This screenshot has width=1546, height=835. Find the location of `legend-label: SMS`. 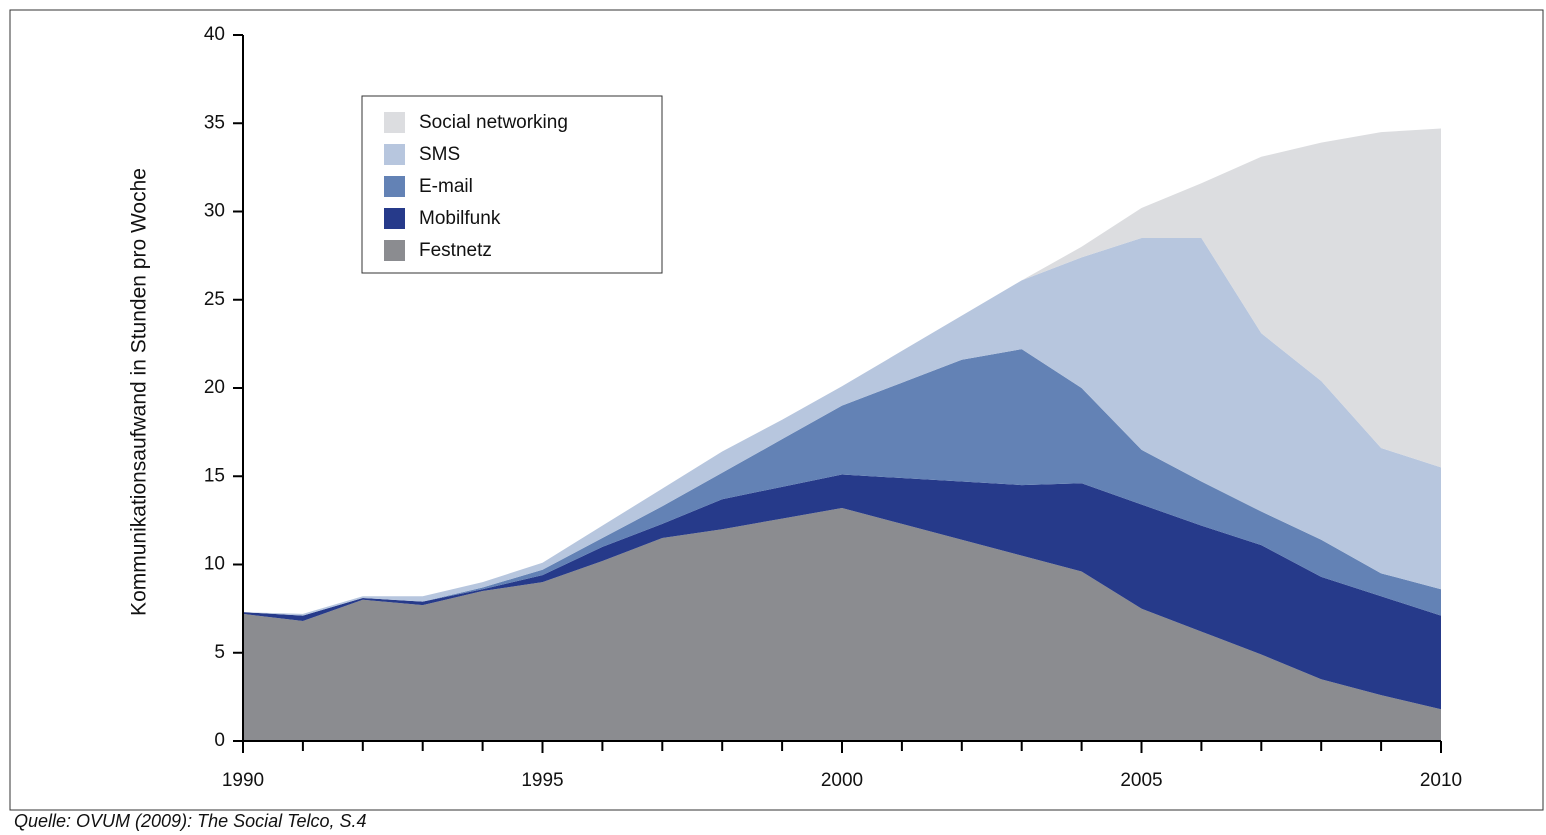

legend-label: SMS is located at coordinates (439, 154).